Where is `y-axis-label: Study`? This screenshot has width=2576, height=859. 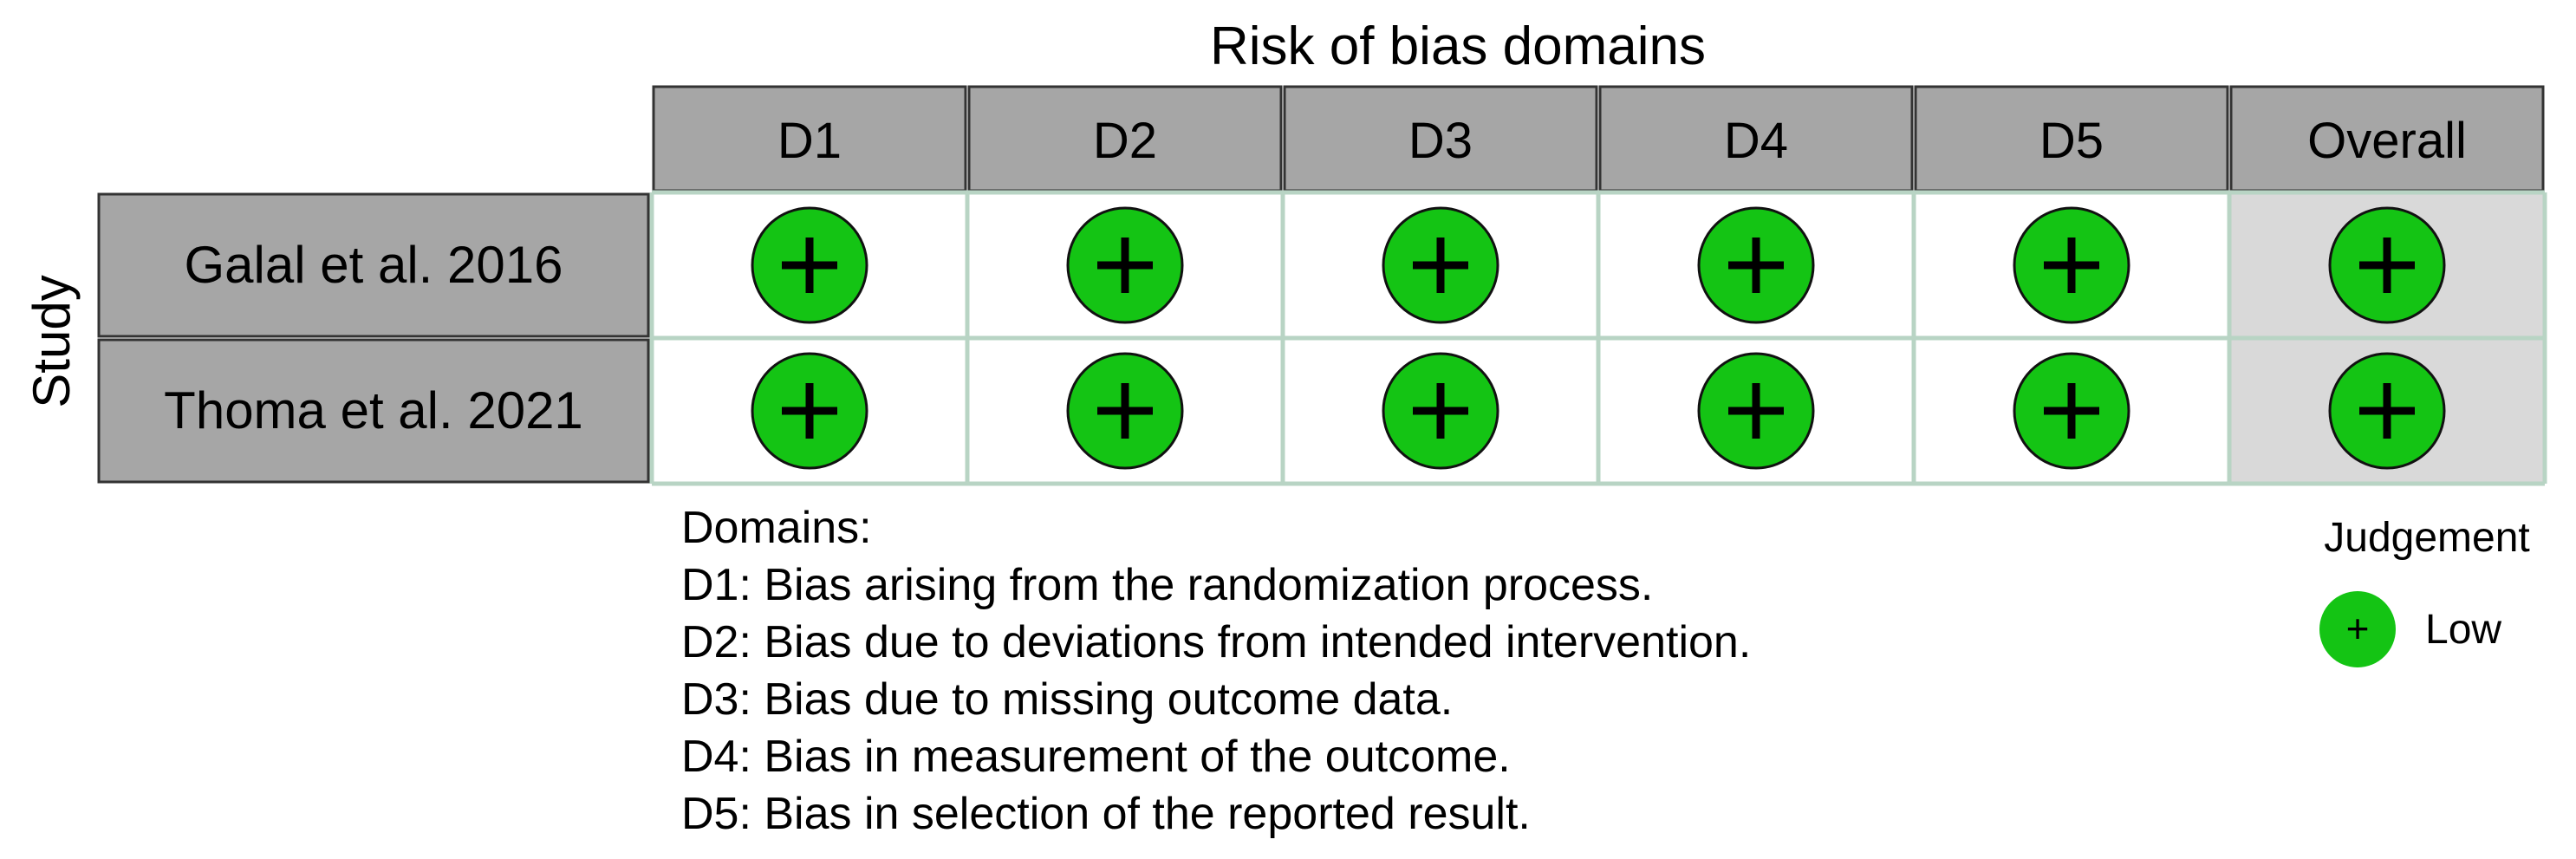 y-axis-label: Study is located at coordinates (52, 341).